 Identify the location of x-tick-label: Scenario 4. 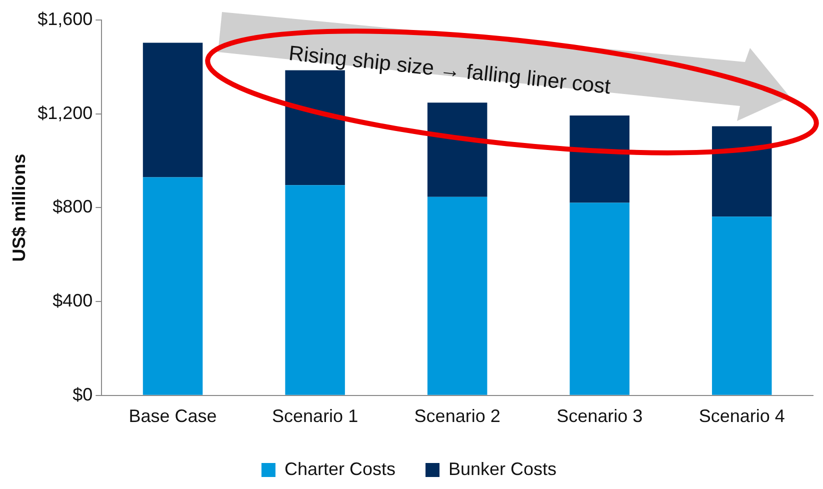
(741, 416).